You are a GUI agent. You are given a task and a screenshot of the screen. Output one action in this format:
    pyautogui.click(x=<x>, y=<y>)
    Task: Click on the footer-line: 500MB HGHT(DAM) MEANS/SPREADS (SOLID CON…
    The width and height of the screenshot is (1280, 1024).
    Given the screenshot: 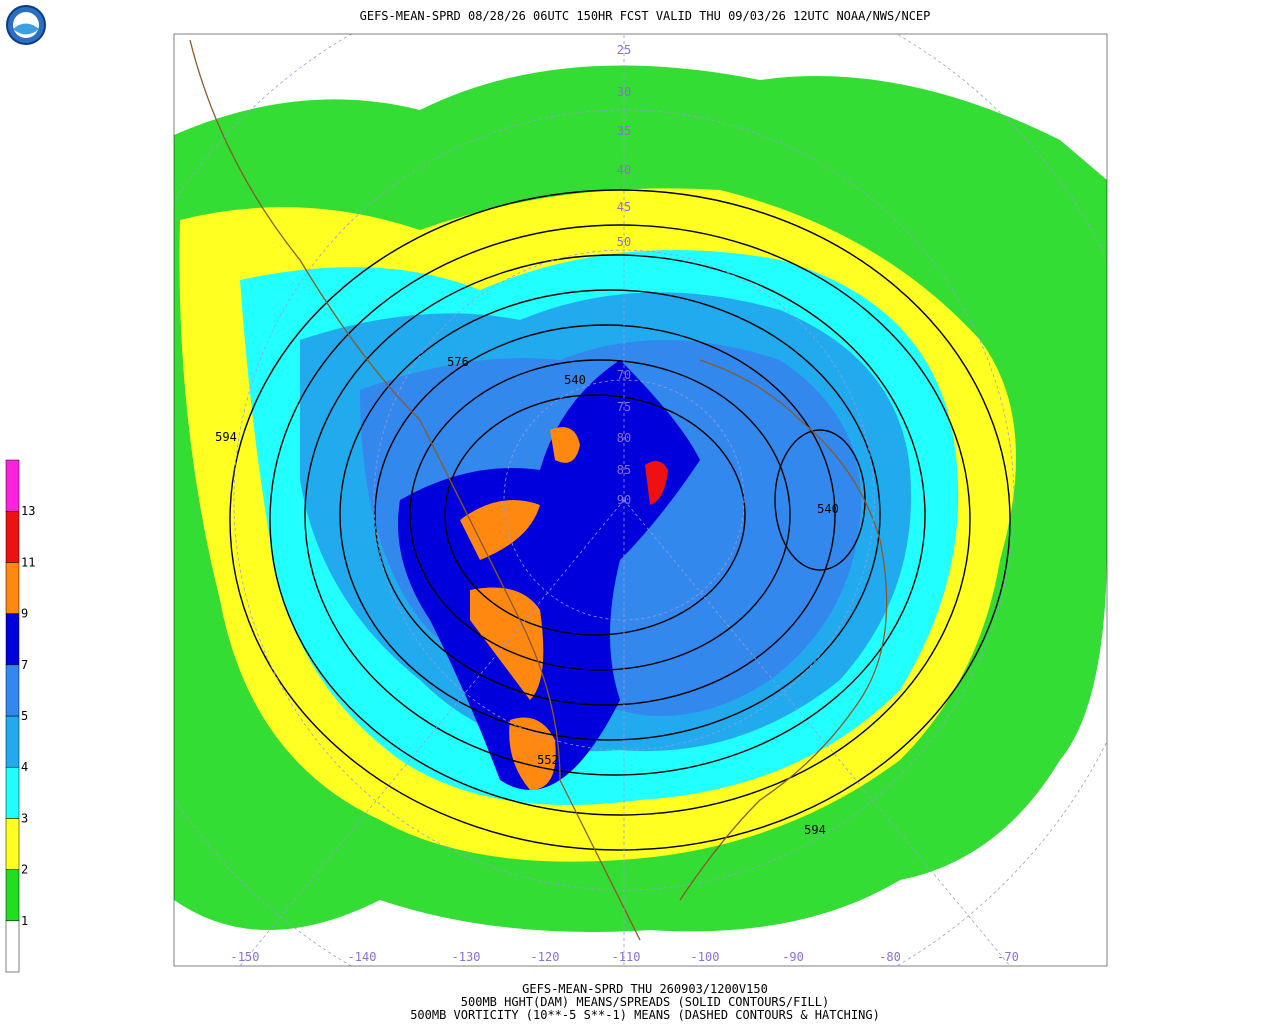 What is the action you would take?
    pyautogui.click(x=645, y=1002)
    